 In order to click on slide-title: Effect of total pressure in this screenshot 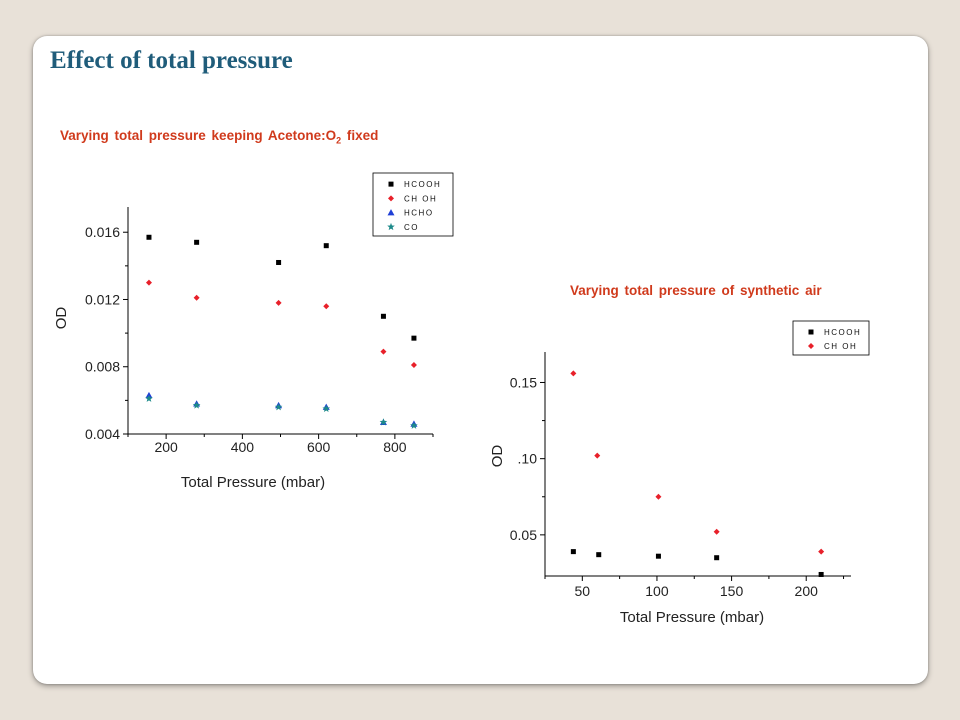, I will do `click(171, 60)`.